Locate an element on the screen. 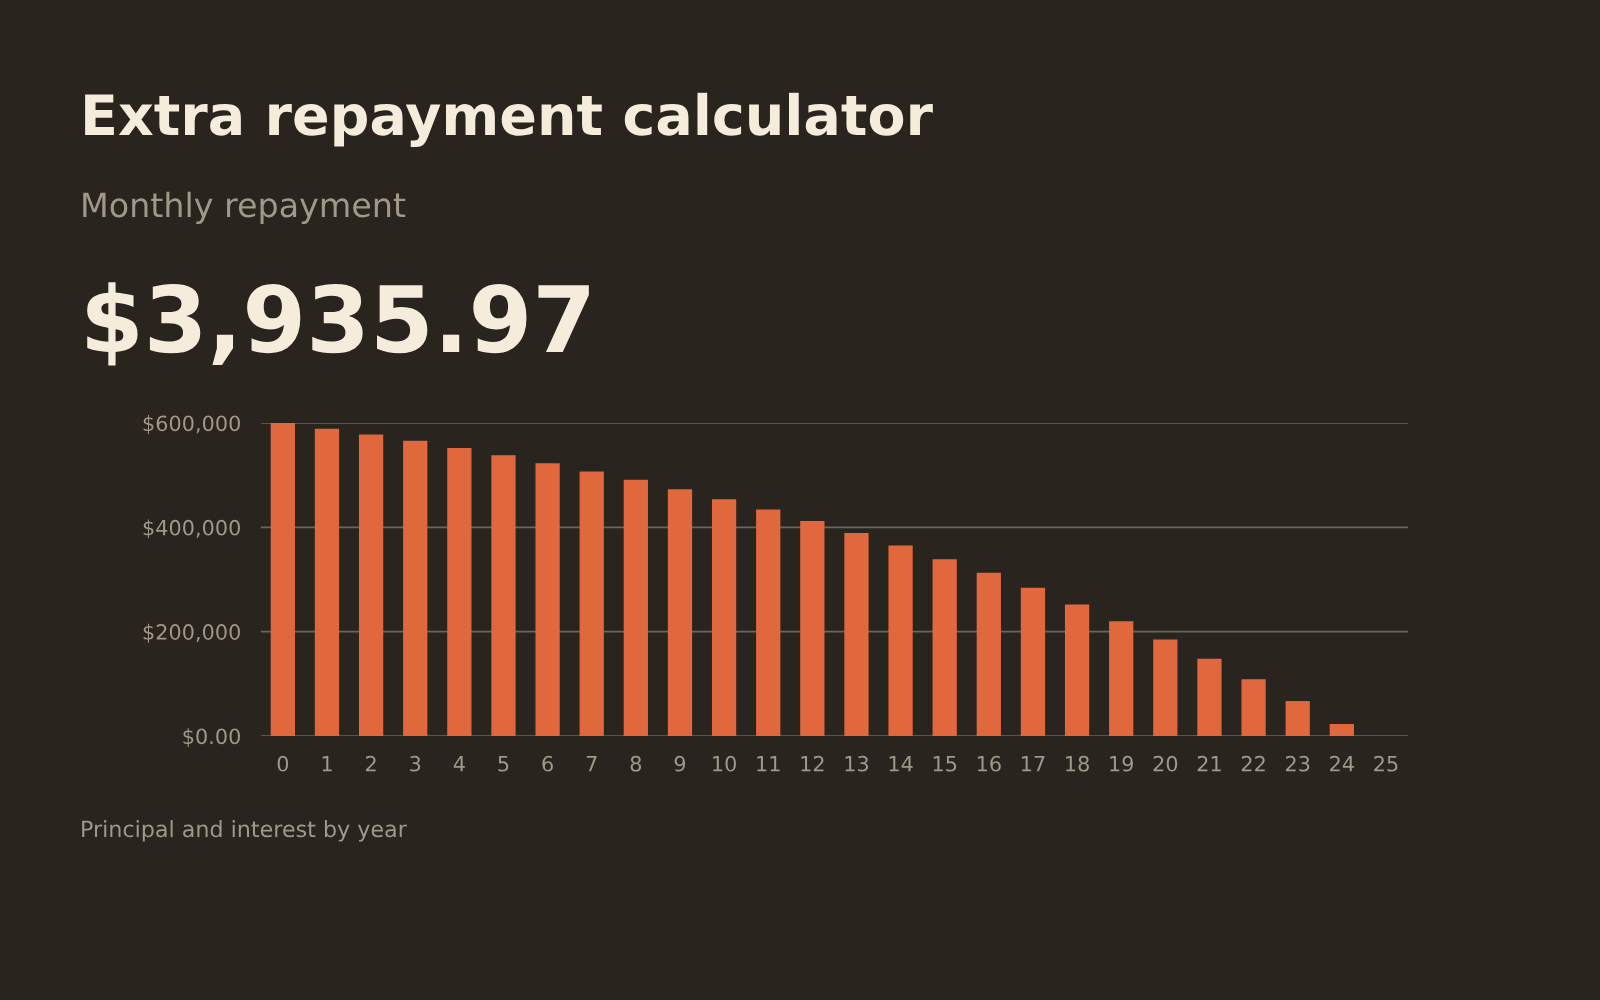 The width and height of the screenshot is (1600, 1000). x-tick-label: 13 is located at coordinates (857, 763).